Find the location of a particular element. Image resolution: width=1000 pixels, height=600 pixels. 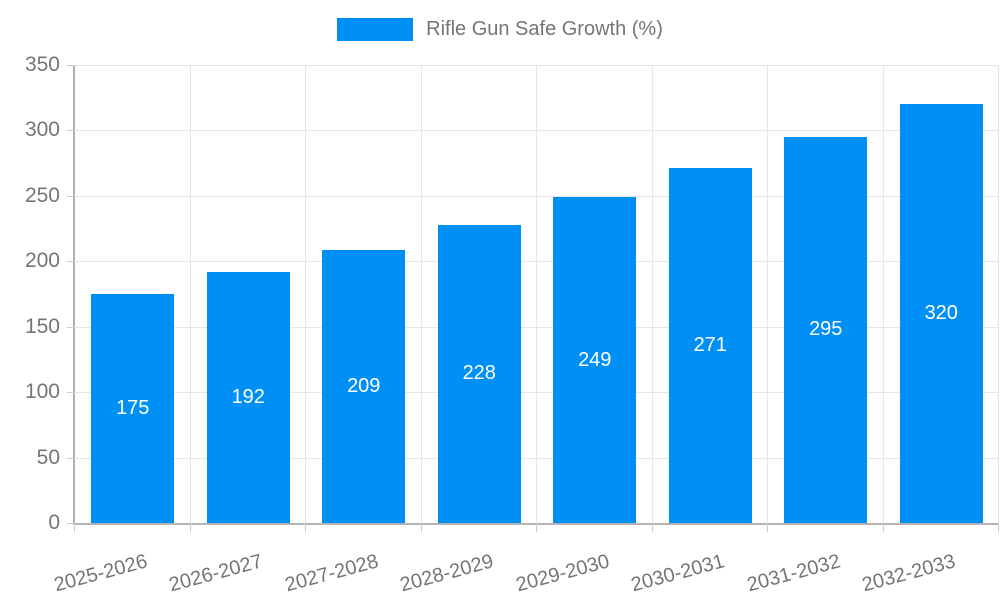

bar-2032-2033: 320 is located at coordinates (941, 313).